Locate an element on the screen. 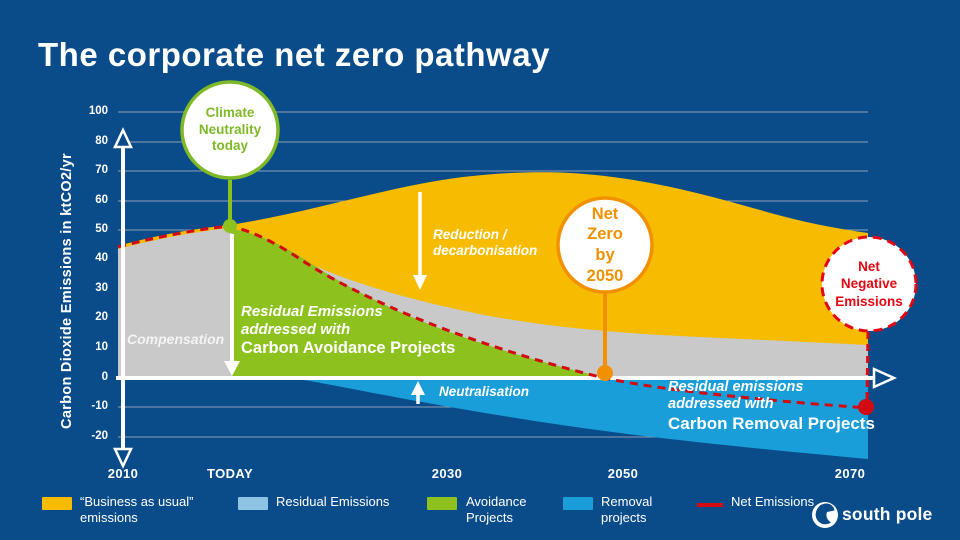 This screenshot has height=540, width=960. y-tick: 0 is located at coordinates (104, 377).